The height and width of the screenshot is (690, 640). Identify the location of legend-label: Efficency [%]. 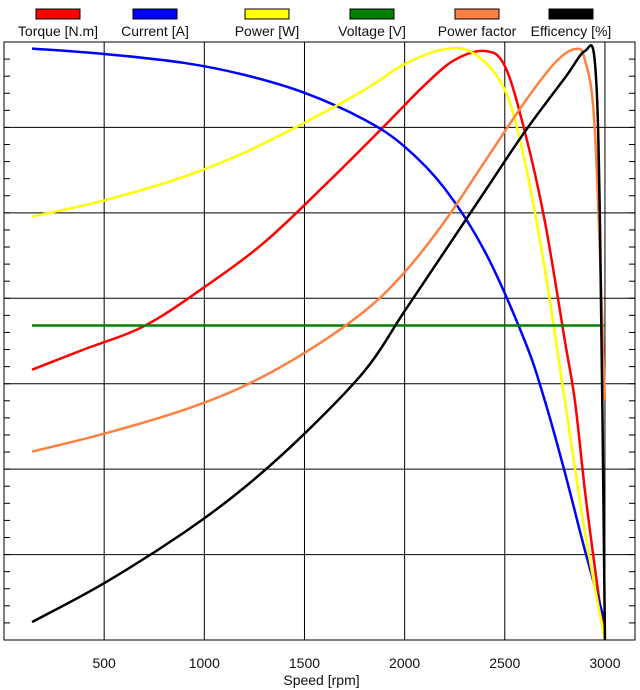
(571, 31).